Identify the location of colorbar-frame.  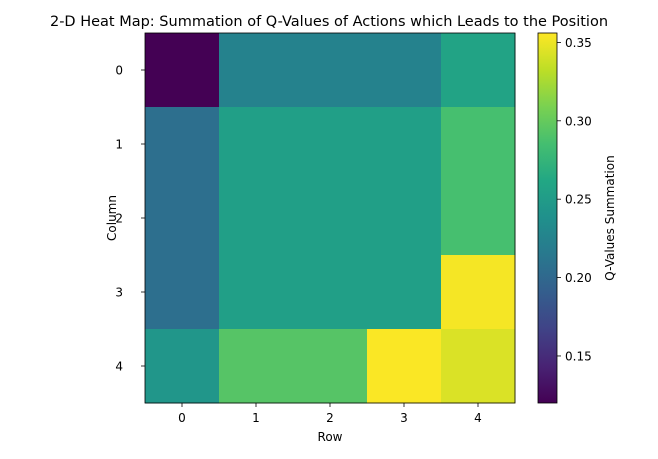
(547, 218).